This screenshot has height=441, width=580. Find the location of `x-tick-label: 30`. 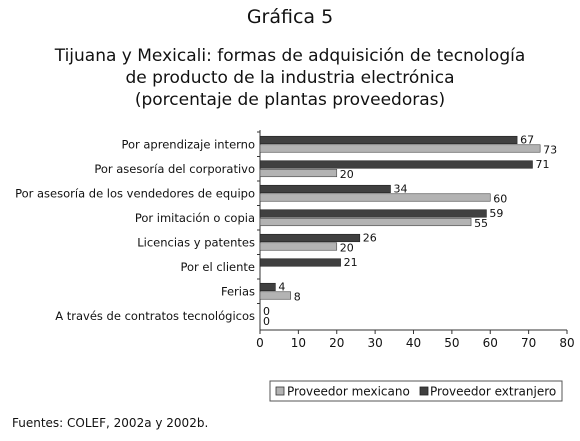

x-tick-label: 30 is located at coordinates (374, 343).